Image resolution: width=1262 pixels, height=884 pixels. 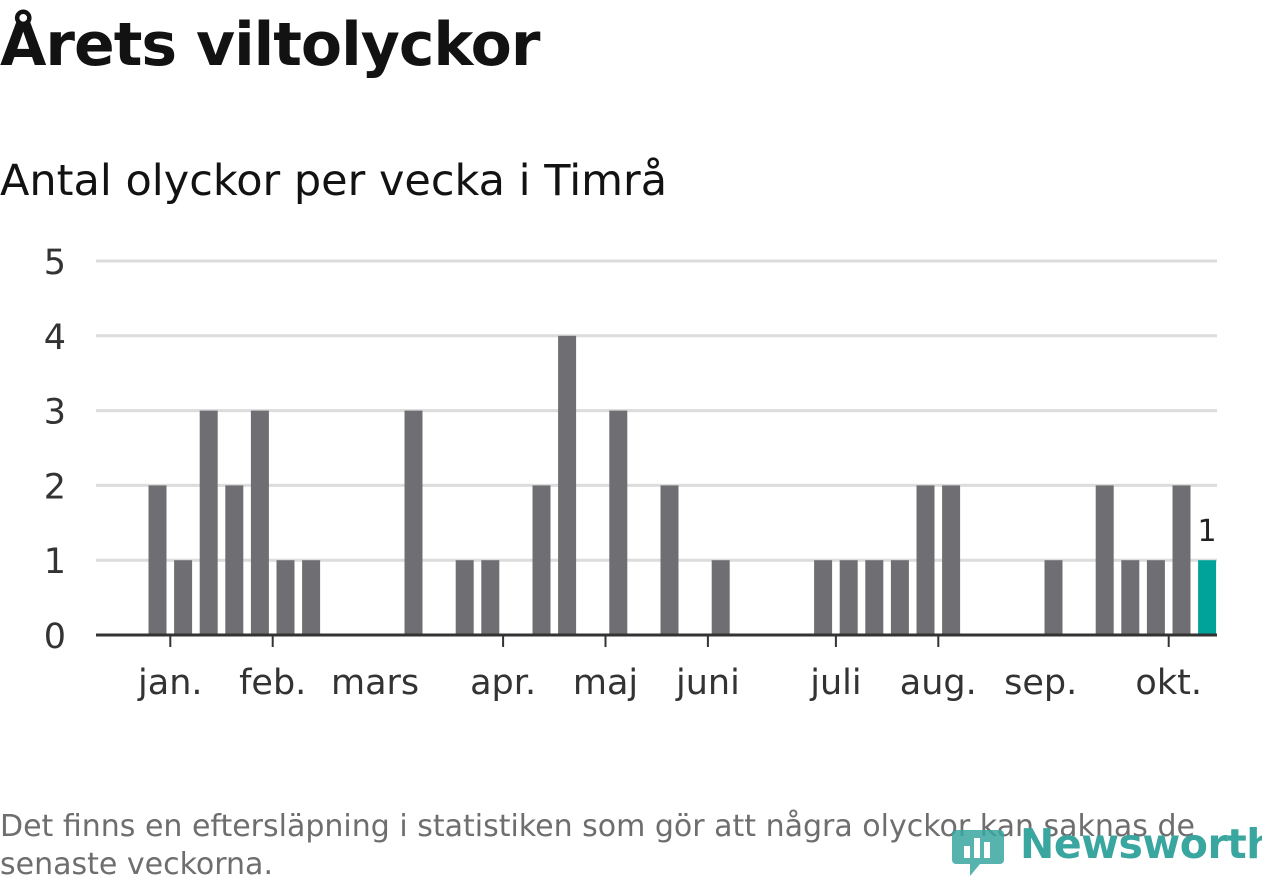 What do you see at coordinates (55, 637) in the screenshot?
I see `y-tick-label: 0` at bounding box center [55, 637].